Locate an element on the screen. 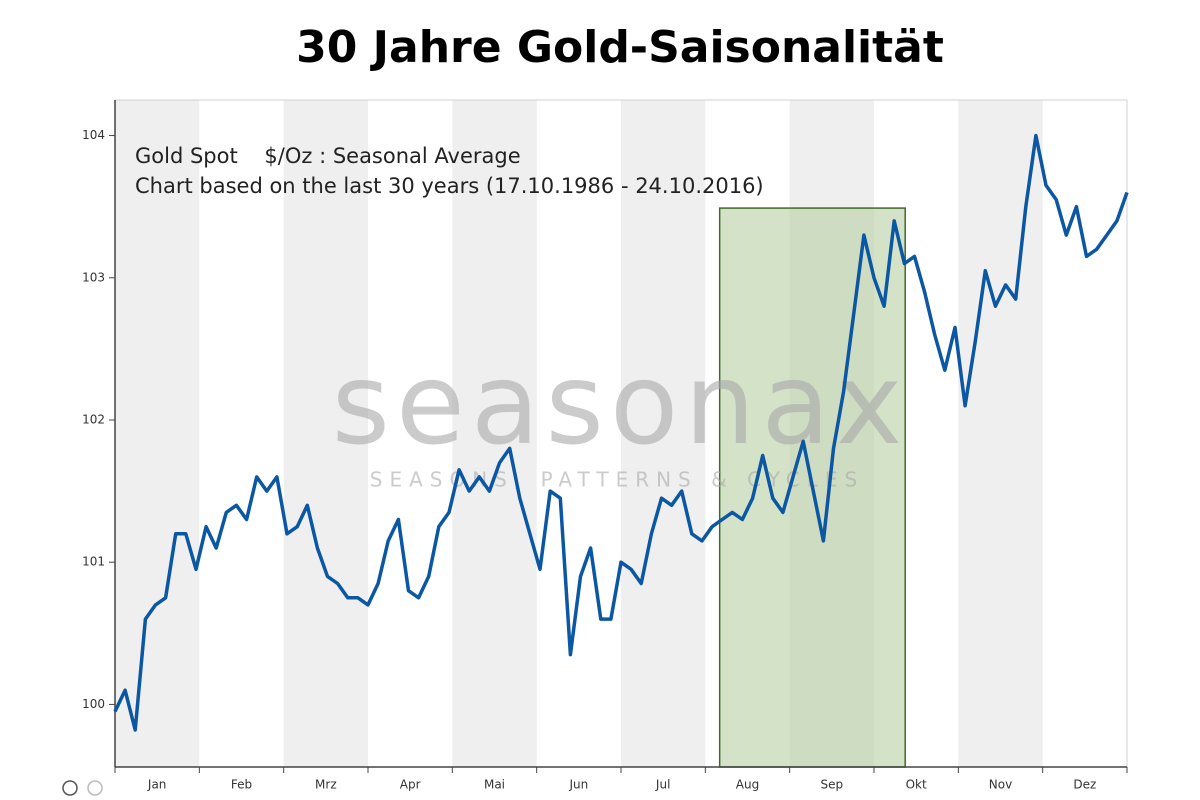 The height and width of the screenshot is (800, 1200). x-tick-label: Okt is located at coordinates (916, 785).